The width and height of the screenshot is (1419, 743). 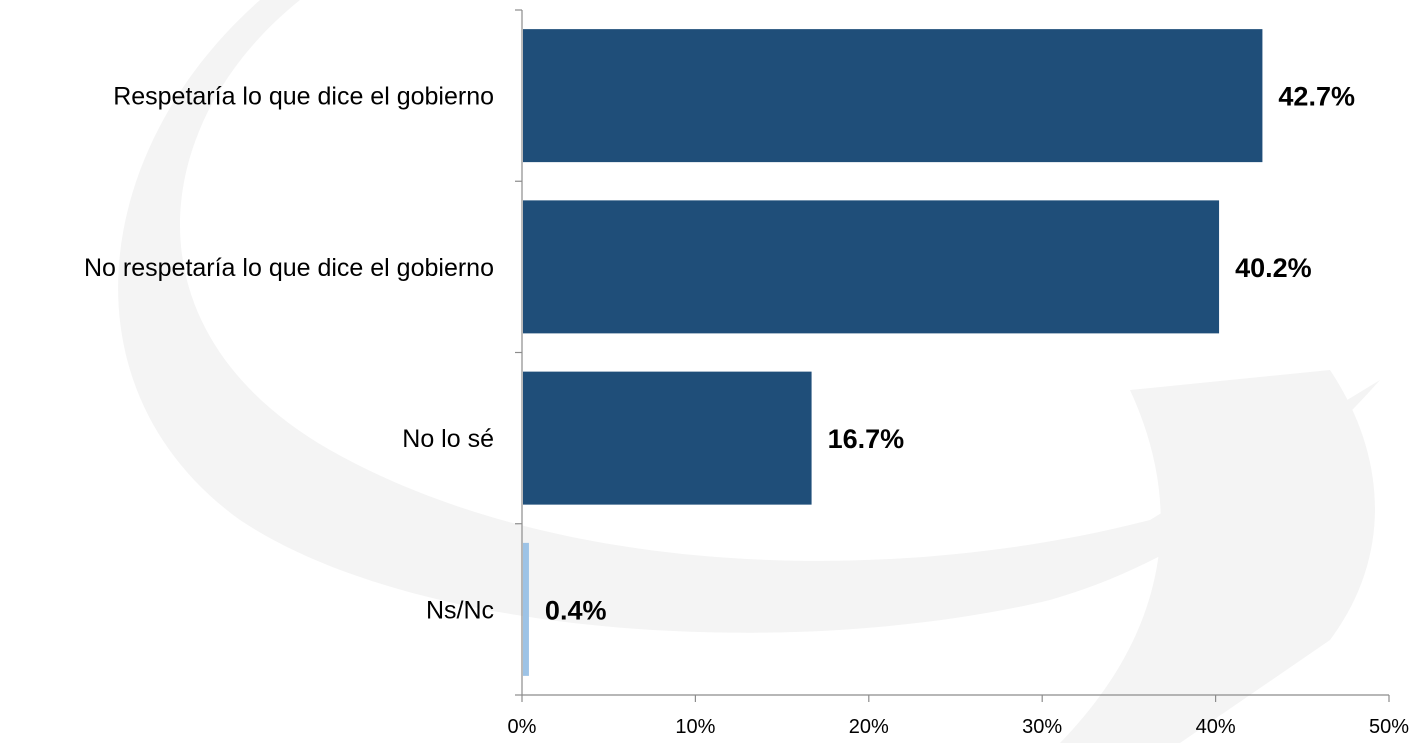 What do you see at coordinates (518, 352) in the screenshot?
I see `y-axis-ticks` at bounding box center [518, 352].